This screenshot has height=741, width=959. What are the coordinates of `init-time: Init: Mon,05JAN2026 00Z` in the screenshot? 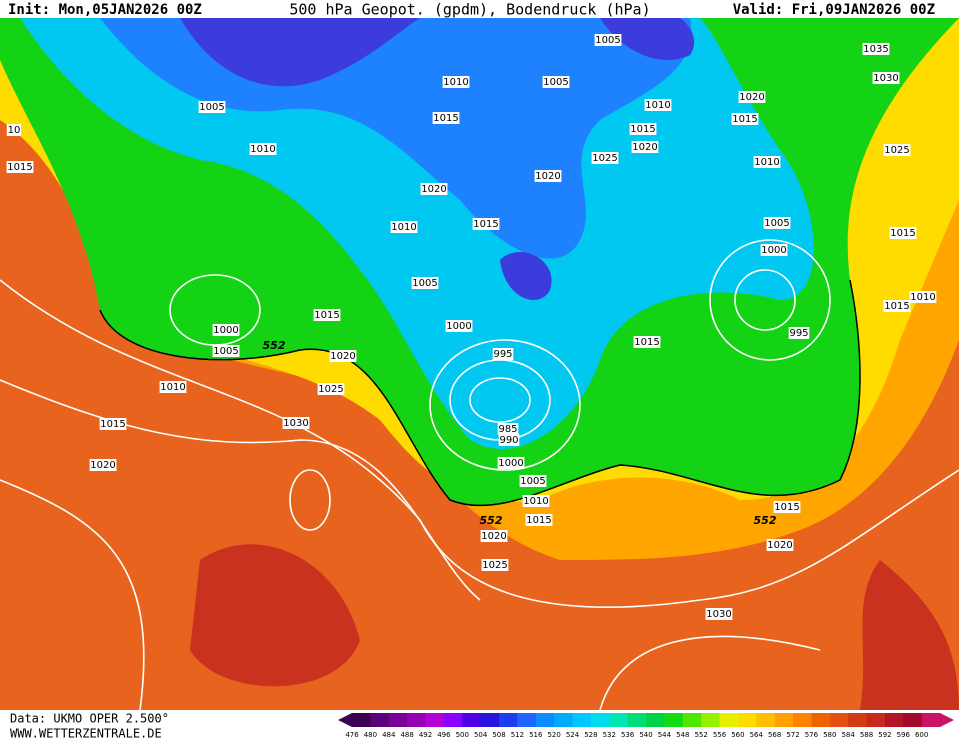 It's located at (105, 10).